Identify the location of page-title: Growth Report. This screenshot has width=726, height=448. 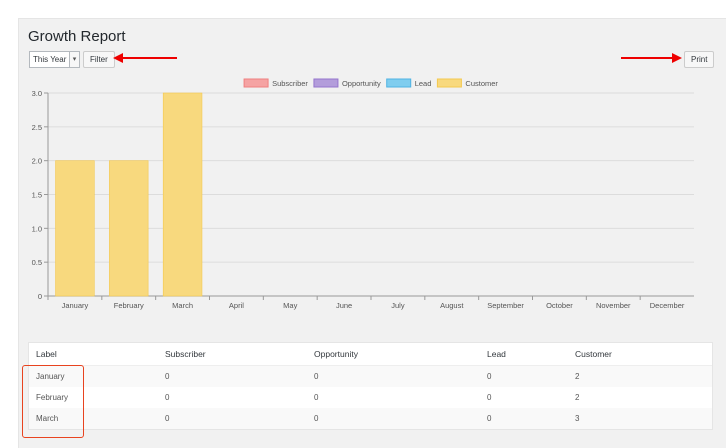
(77, 36).